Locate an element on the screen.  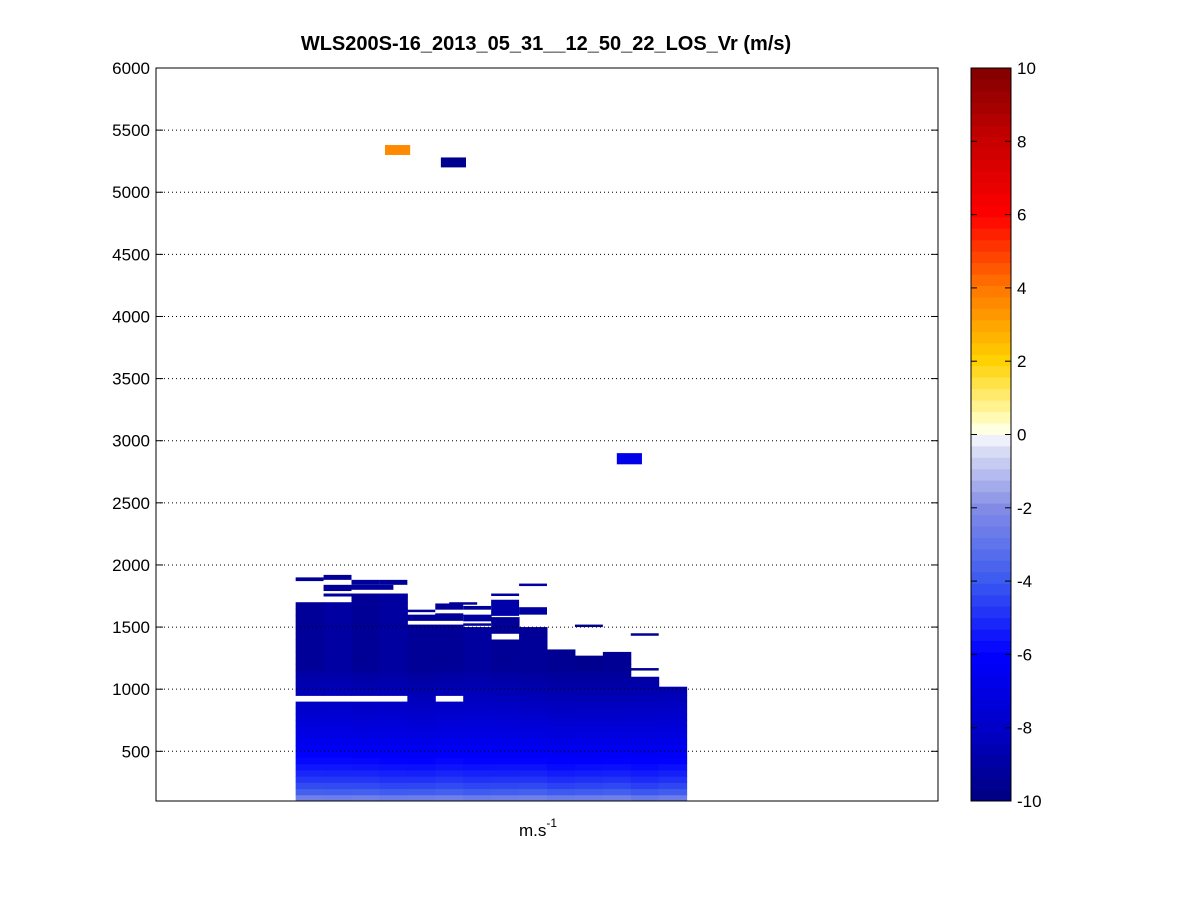
colorbar-tick-label: -4 is located at coordinates (1024, 581).